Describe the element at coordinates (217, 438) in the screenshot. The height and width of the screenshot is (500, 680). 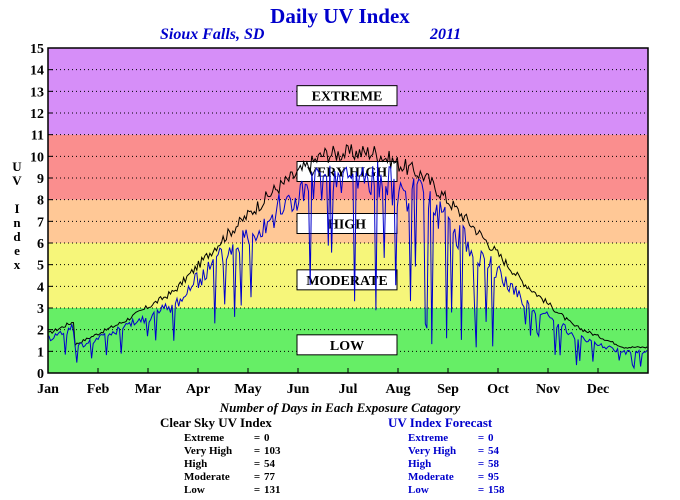
I see `clear-sky-row-name: Extreme` at that location.